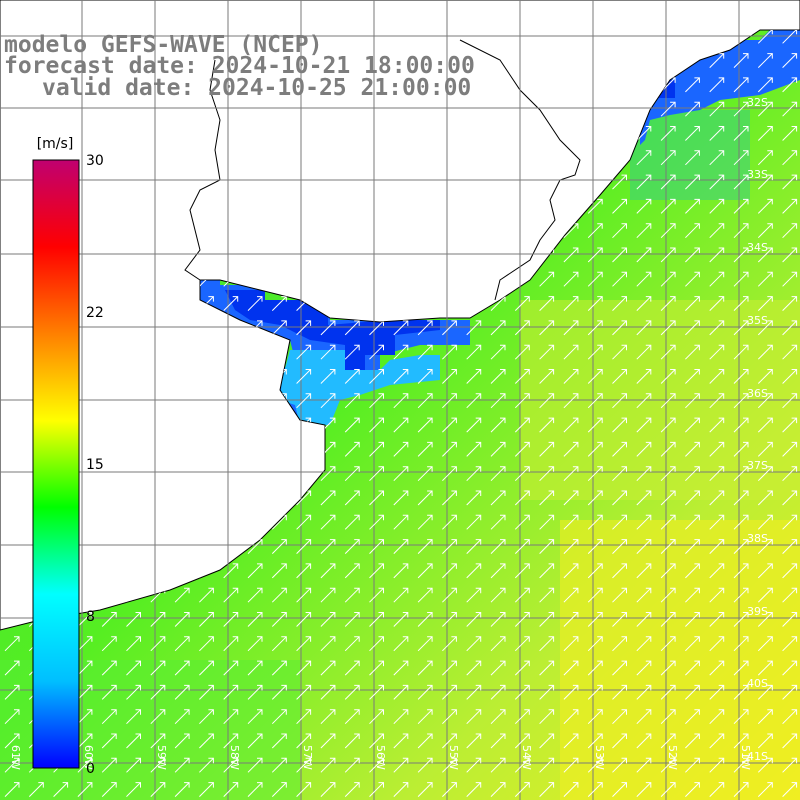  What do you see at coordinates (757, 683) in the screenshot?
I see `lat-label: 40S` at bounding box center [757, 683].